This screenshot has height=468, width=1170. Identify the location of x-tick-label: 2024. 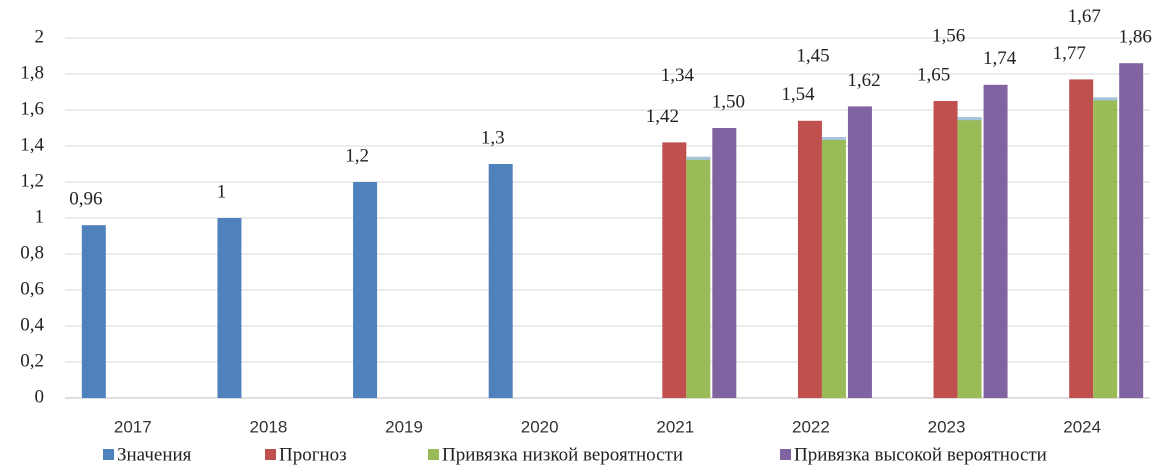
(1082, 426).